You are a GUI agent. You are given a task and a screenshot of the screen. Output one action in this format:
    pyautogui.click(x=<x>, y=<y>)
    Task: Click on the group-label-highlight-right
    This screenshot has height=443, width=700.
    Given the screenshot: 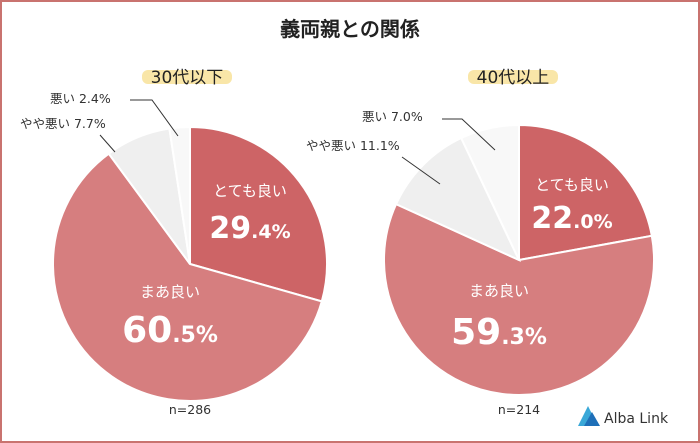 What is the action you would take?
    pyautogui.click(x=513, y=77)
    